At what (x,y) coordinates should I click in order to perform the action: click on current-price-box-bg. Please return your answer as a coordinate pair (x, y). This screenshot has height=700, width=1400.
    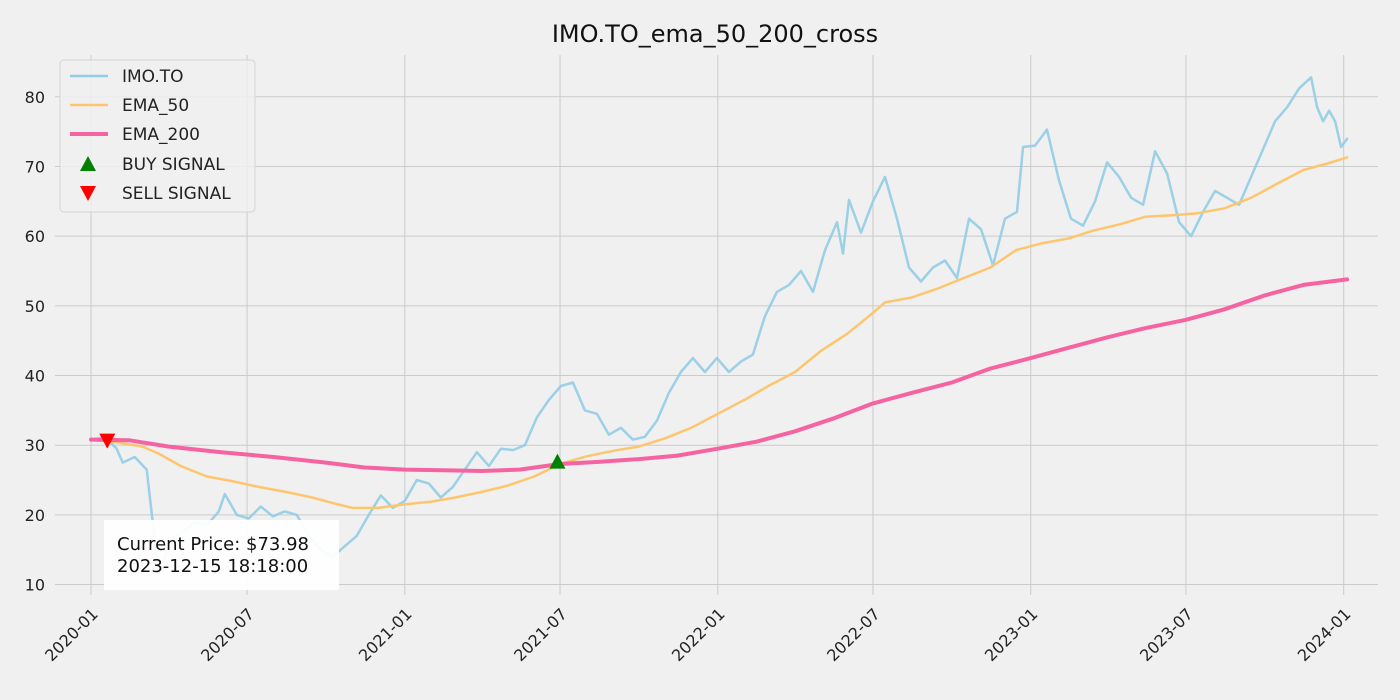
    Looking at the image, I should click on (221, 555).